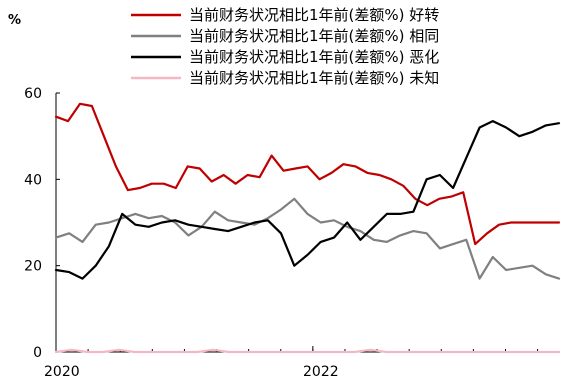 The width and height of the screenshot is (561, 378). What do you see at coordinates (314, 36) in the screenshot?
I see `legend-label-1: 当前财务状况相比1年前(差额%) 相同` at bounding box center [314, 36].